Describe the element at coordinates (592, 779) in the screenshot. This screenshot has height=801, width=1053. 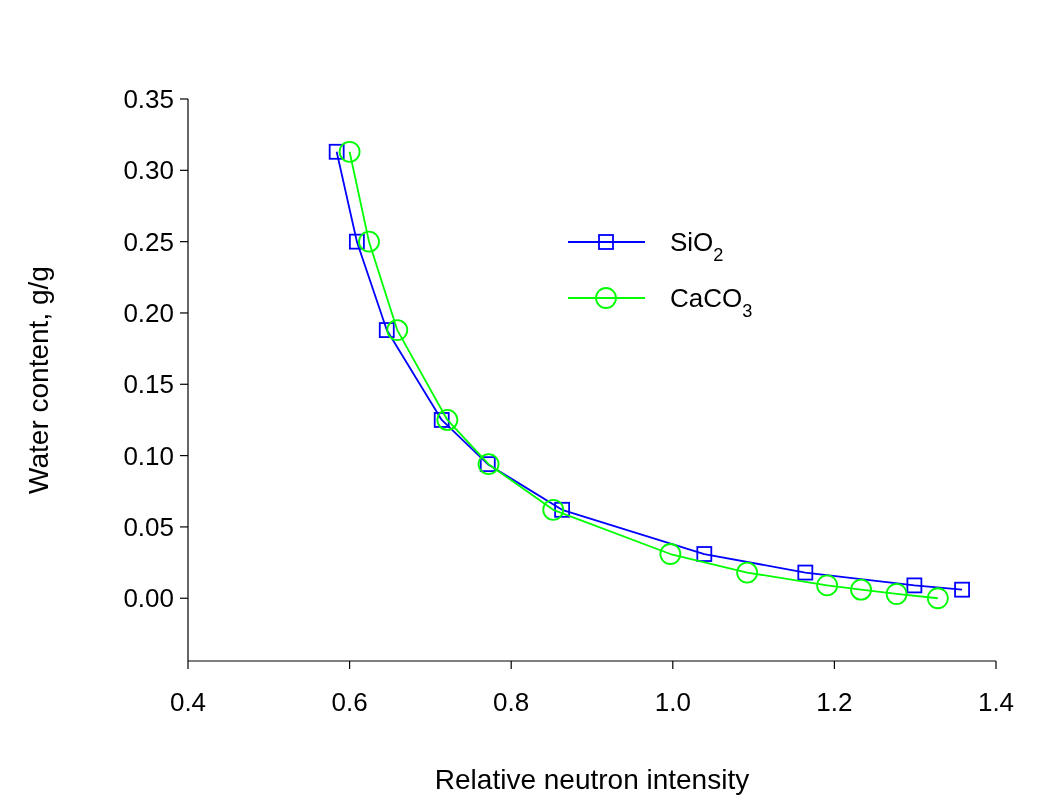
I see `x-axis-title: Relative neutron intensity` at that location.